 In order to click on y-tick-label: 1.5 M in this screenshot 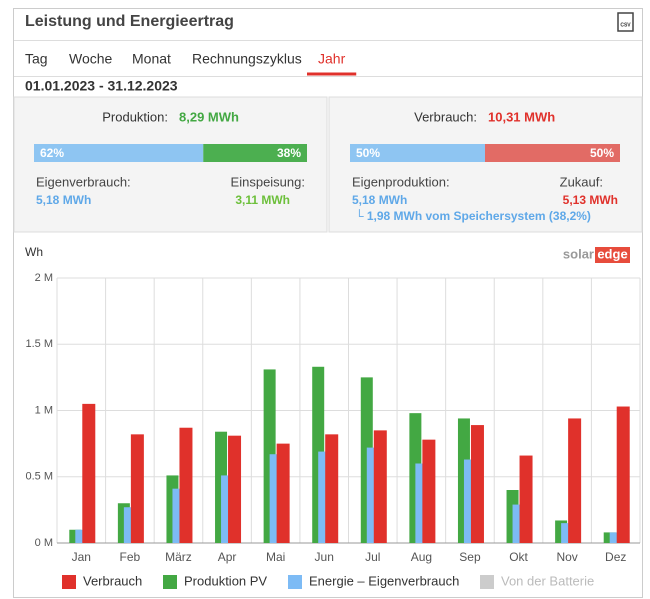, I will do `click(39, 344)`.